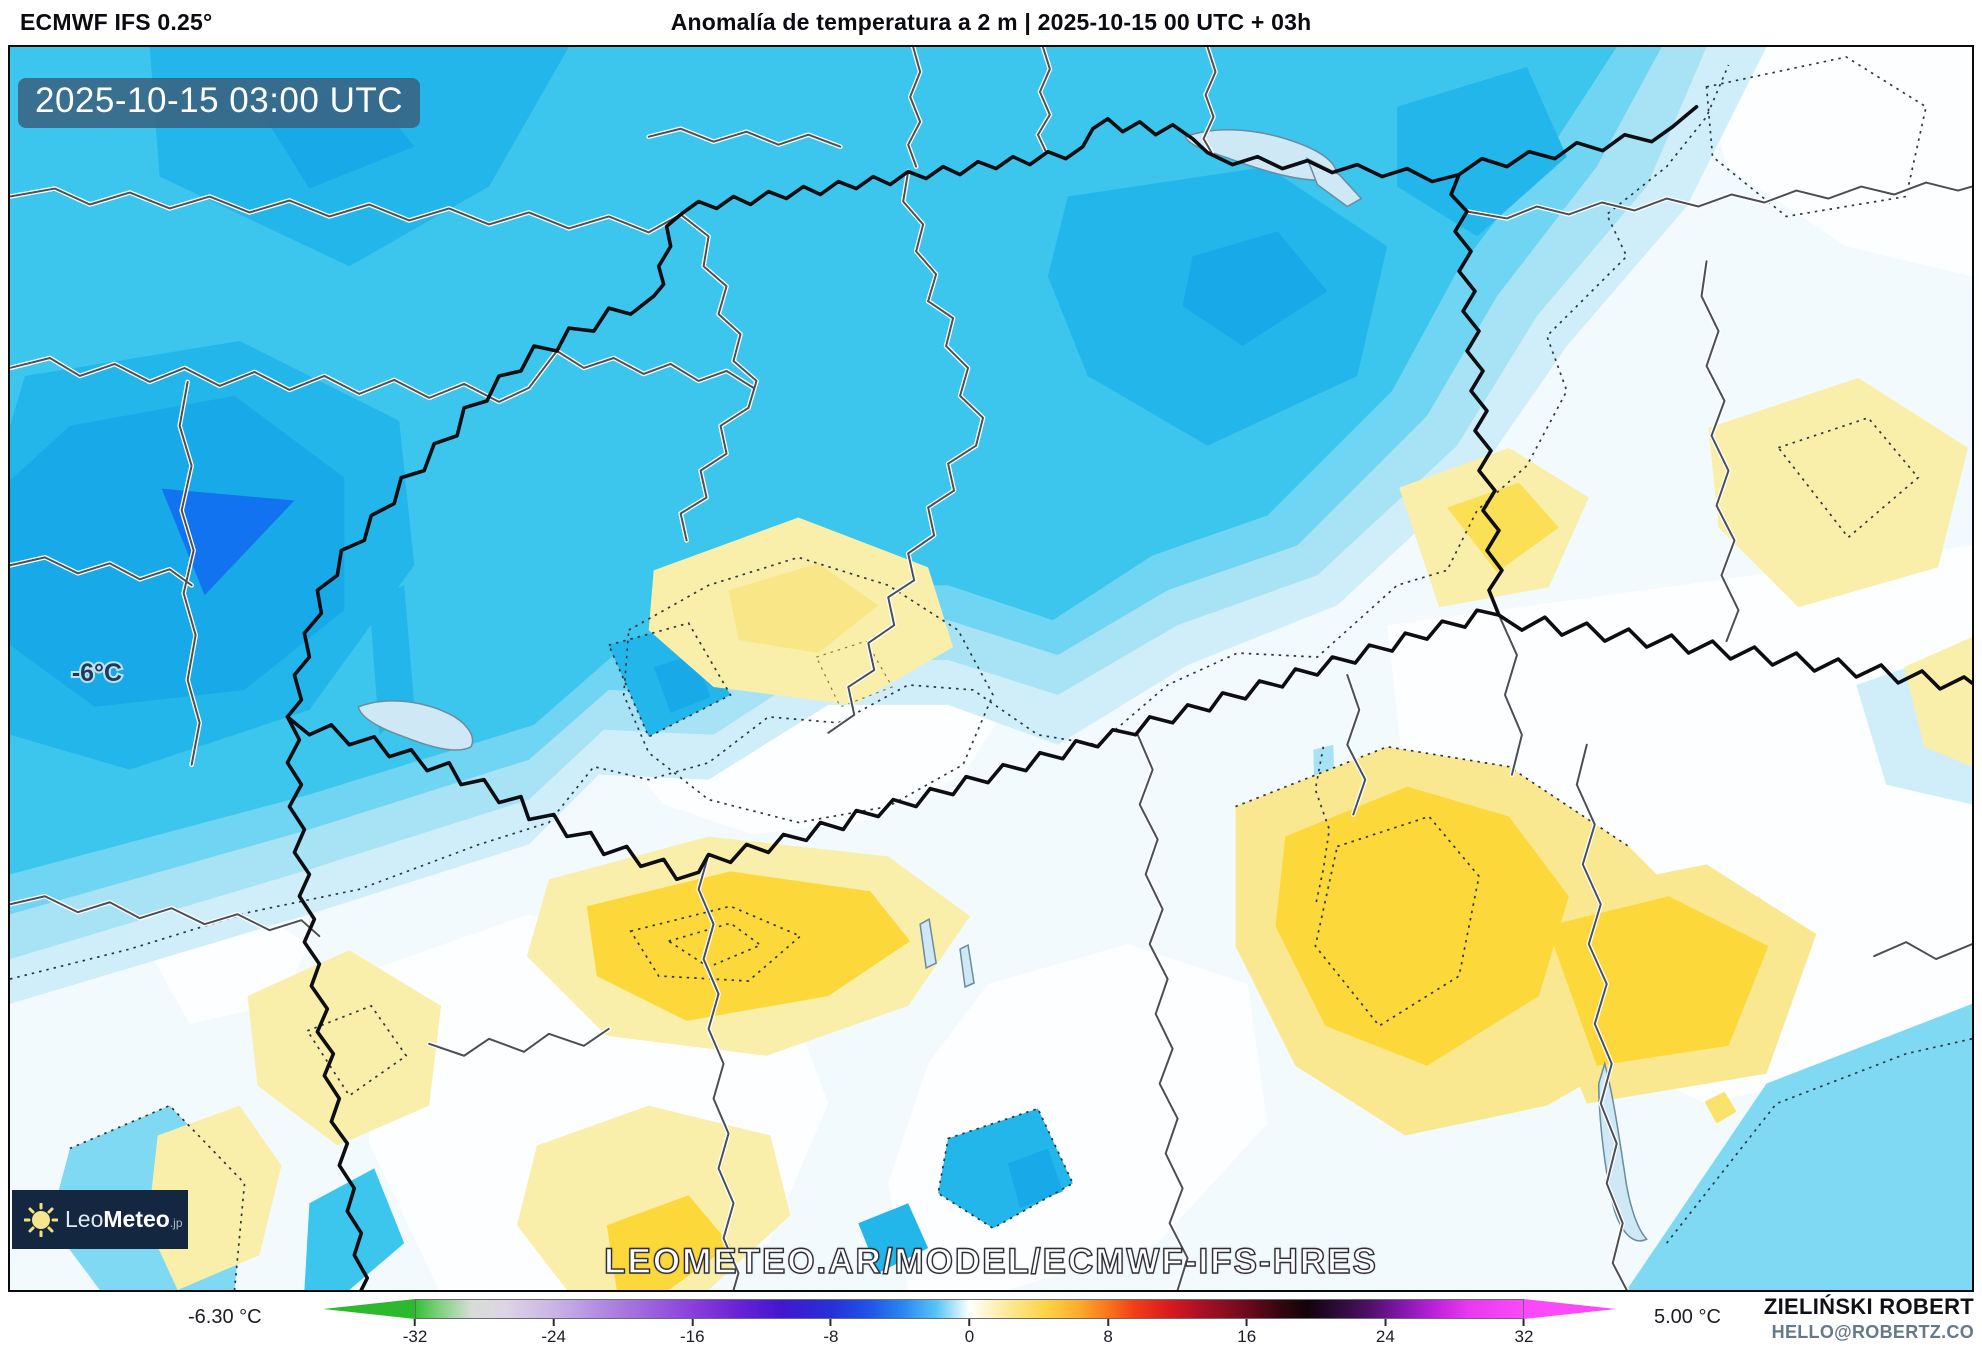 The width and height of the screenshot is (1982, 1347). I want to click on colorbar-tick: 32, so click(1524, 1333).